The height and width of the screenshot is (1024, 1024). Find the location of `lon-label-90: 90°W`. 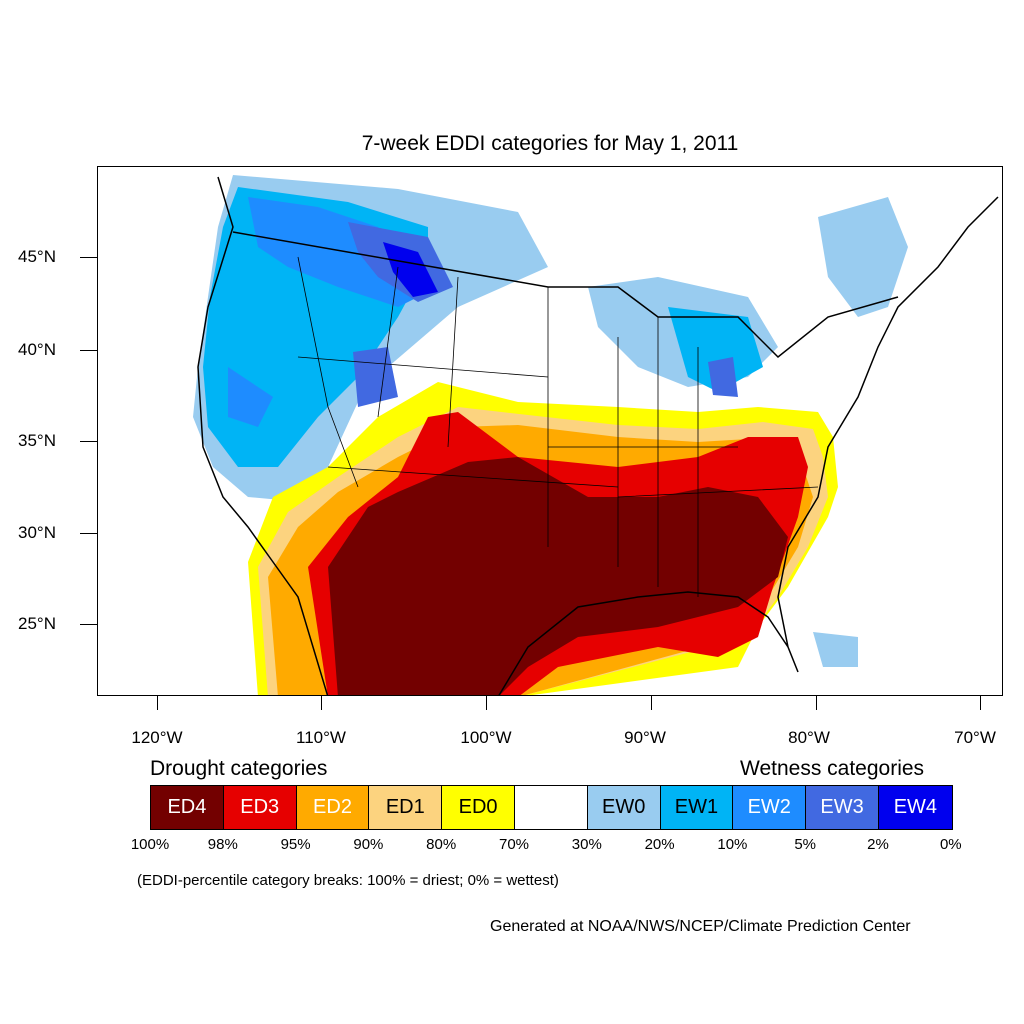

lon-label-90: 90°W is located at coordinates (645, 737).